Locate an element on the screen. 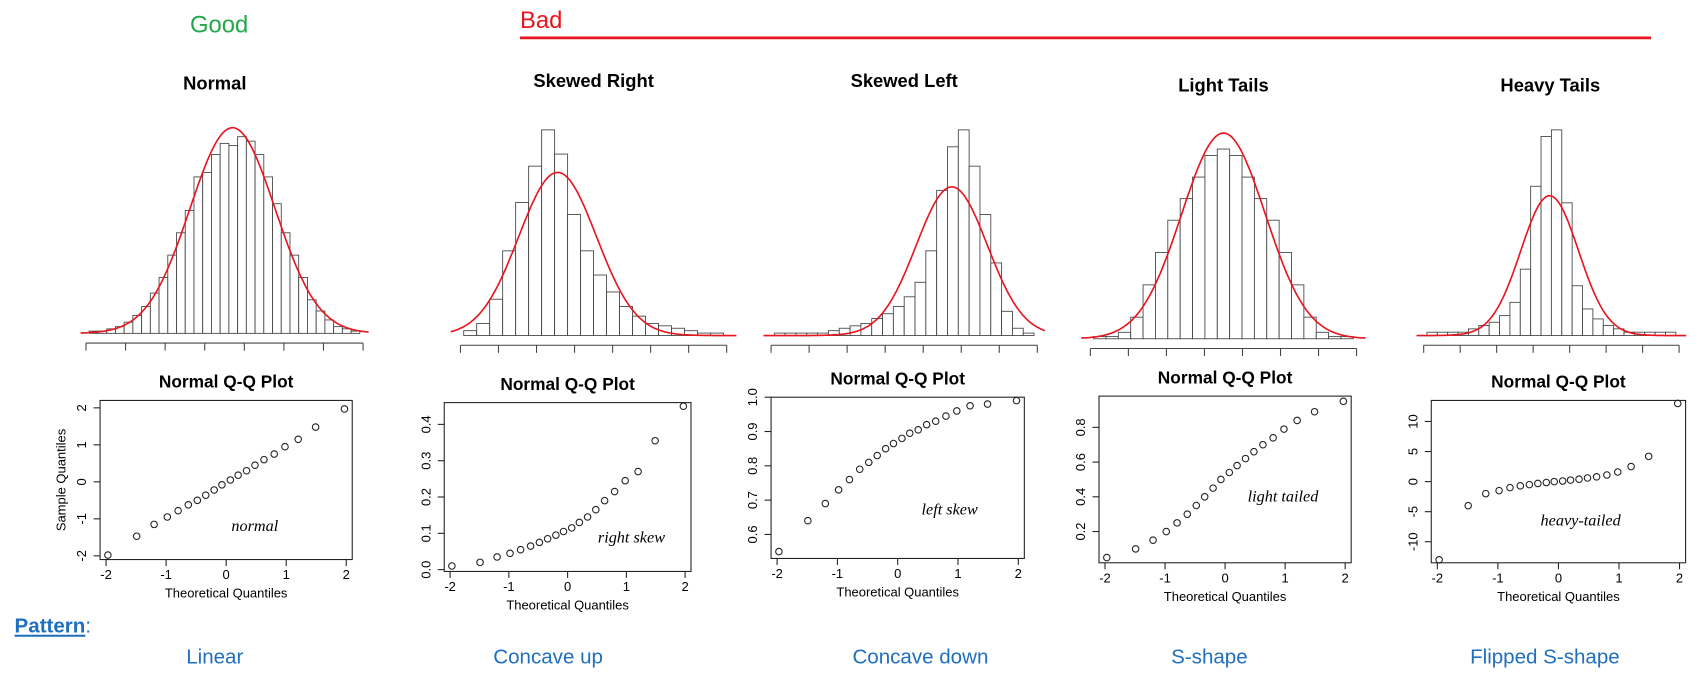 This screenshot has width=1698, height=684. y-tick-label: -10 is located at coordinates (1412, 541).